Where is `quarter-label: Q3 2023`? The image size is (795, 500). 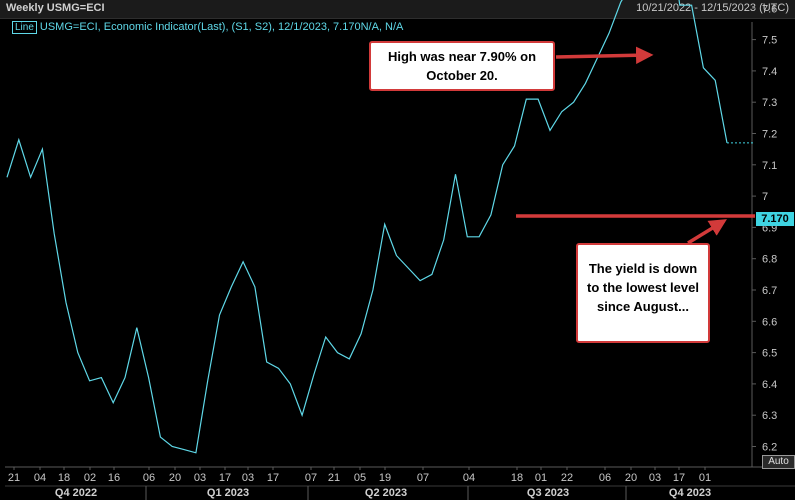 quarter-label: Q3 2023 is located at coordinates (548, 493).